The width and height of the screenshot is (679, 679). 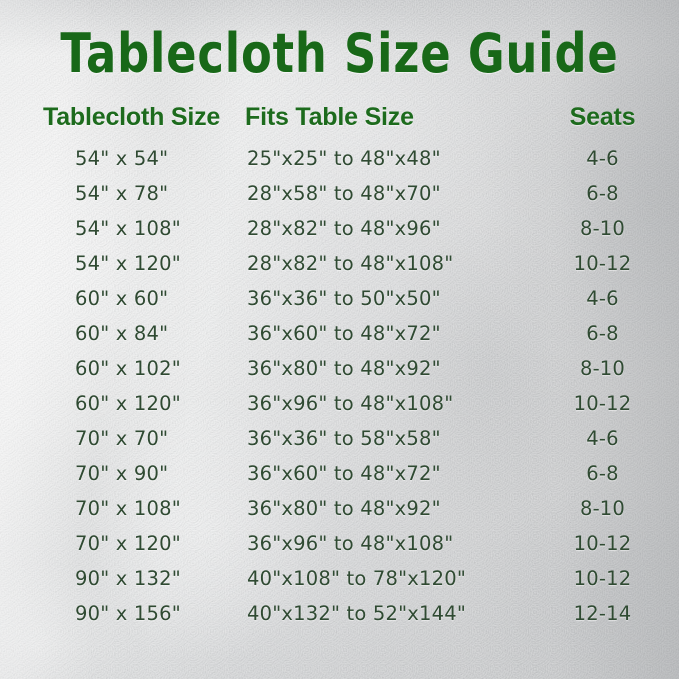 I want to click on cell-tablecloth-size: 54" x 78", so click(x=122, y=193).